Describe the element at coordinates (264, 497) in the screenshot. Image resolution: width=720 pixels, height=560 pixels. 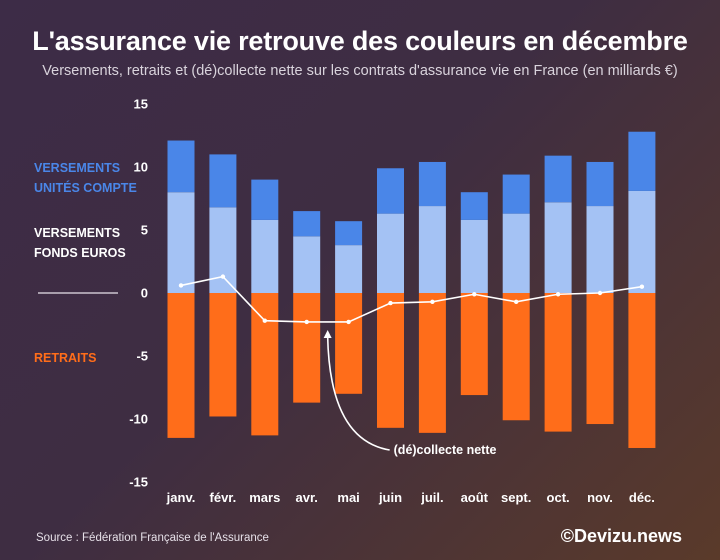
I see `x-tick-label-2: mars` at that location.